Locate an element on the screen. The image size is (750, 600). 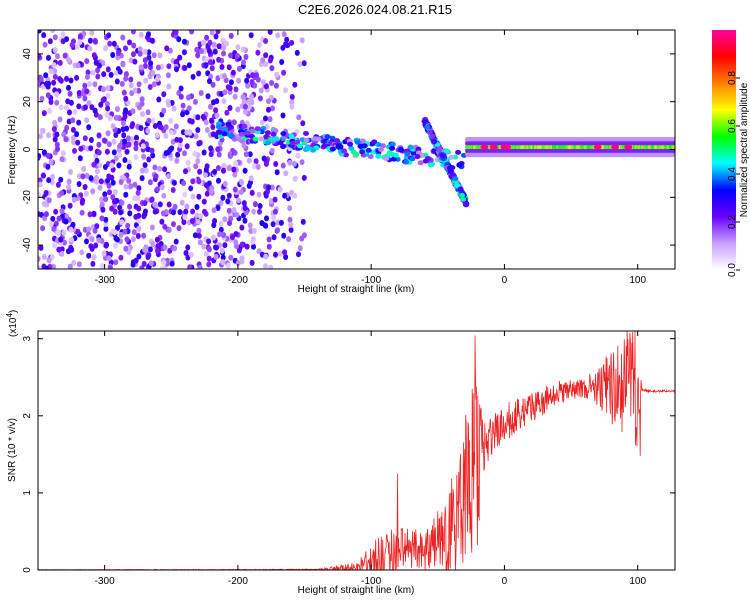
colorbar-tick-label: 0.8 is located at coordinates (732, 78).